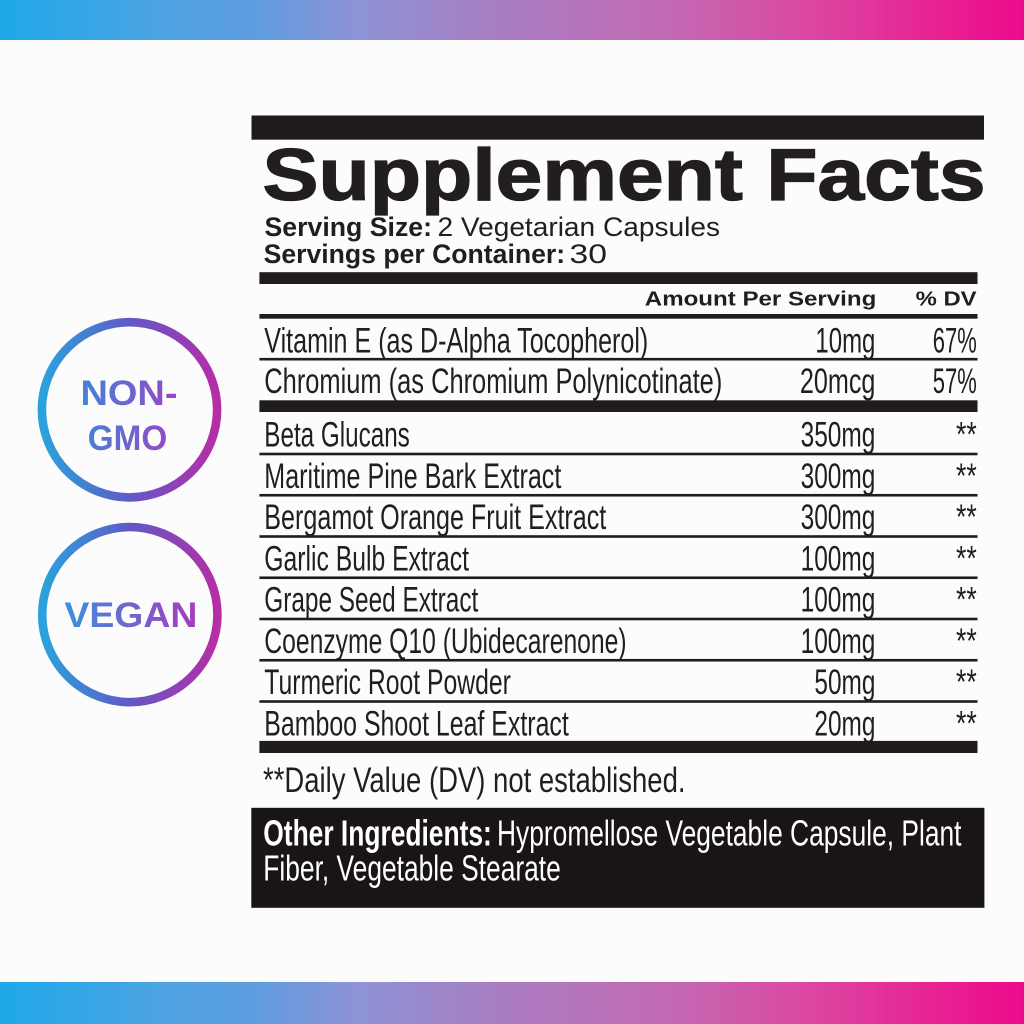  What do you see at coordinates (416, 723) in the screenshot?
I see `svg-text: Bamboo Shoot Leaf Extract` at bounding box center [416, 723].